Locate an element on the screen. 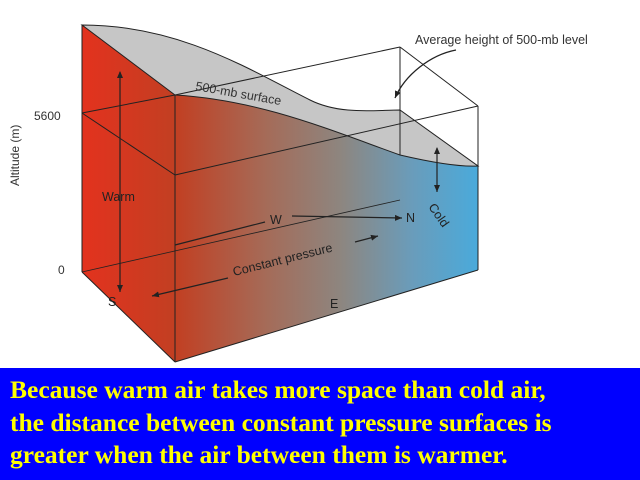  south-label: S is located at coordinates (112, 302).